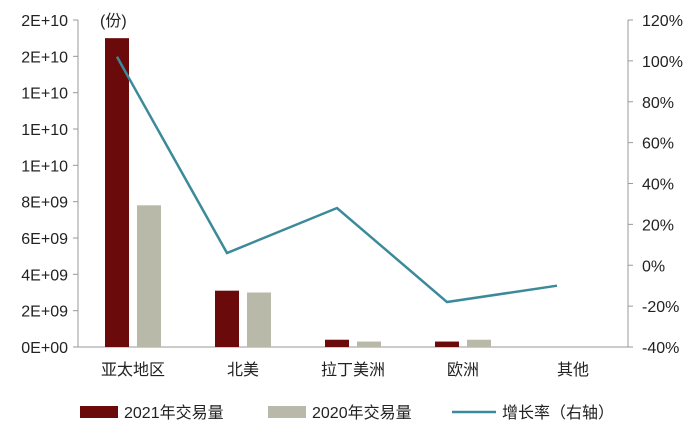  Describe the element at coordinates (44, 239) in the screenshot. I see `left-tick-label: 6E+09` at that location.